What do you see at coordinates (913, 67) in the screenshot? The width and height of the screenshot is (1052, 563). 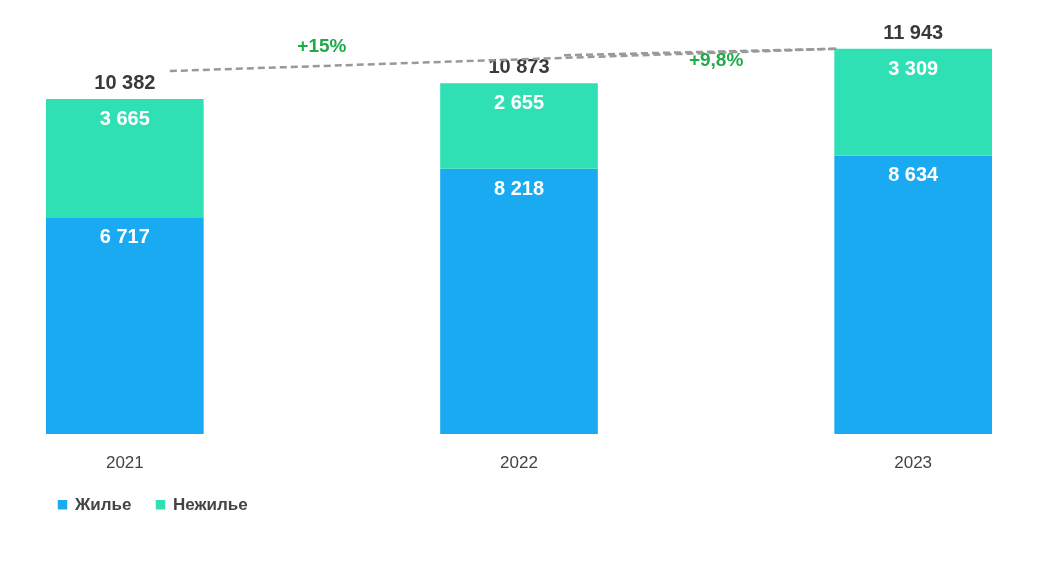 I see `data-label: 3 309` at bounding box center [913, 67].